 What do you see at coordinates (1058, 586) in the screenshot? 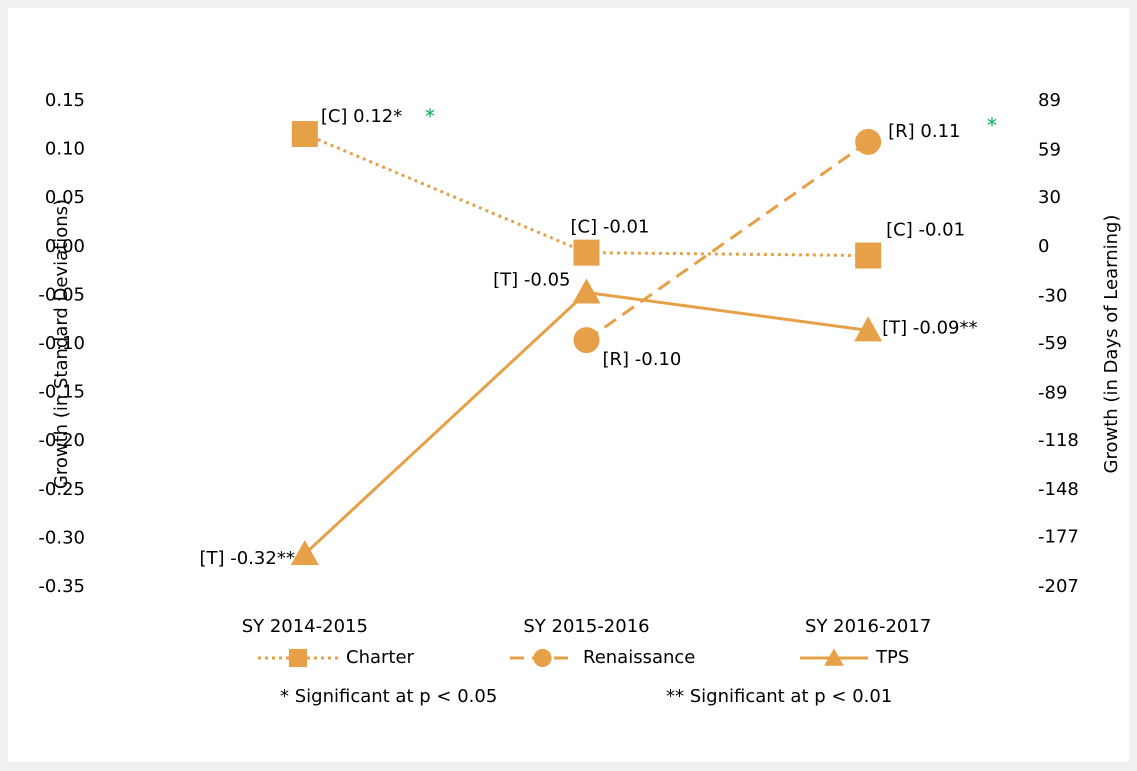
I see `y2-tick-label: -207` at bounding box center [1058, 586].